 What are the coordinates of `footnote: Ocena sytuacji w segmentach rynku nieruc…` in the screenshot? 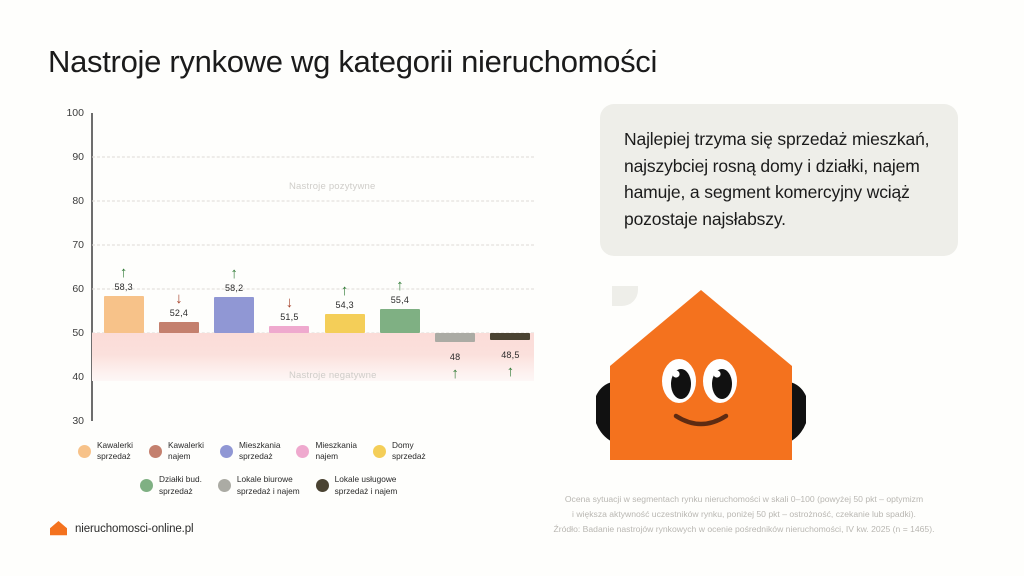 It's located at (744, 514).